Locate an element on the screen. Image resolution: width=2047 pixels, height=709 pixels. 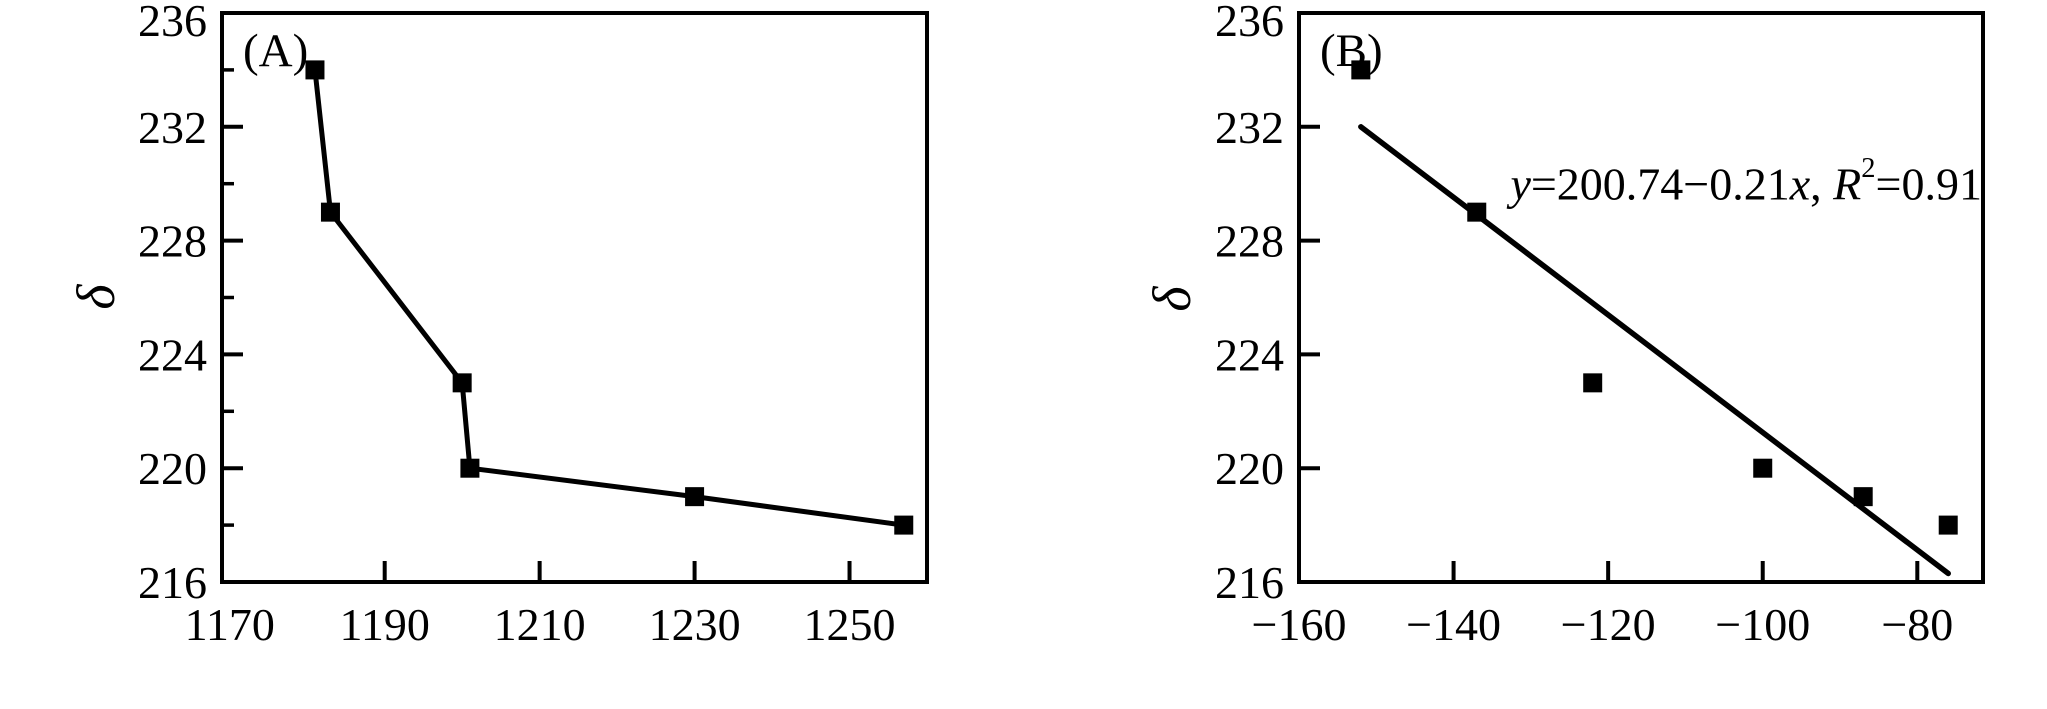
x-tick-label: 1210 is located at coordinates (540, 624).